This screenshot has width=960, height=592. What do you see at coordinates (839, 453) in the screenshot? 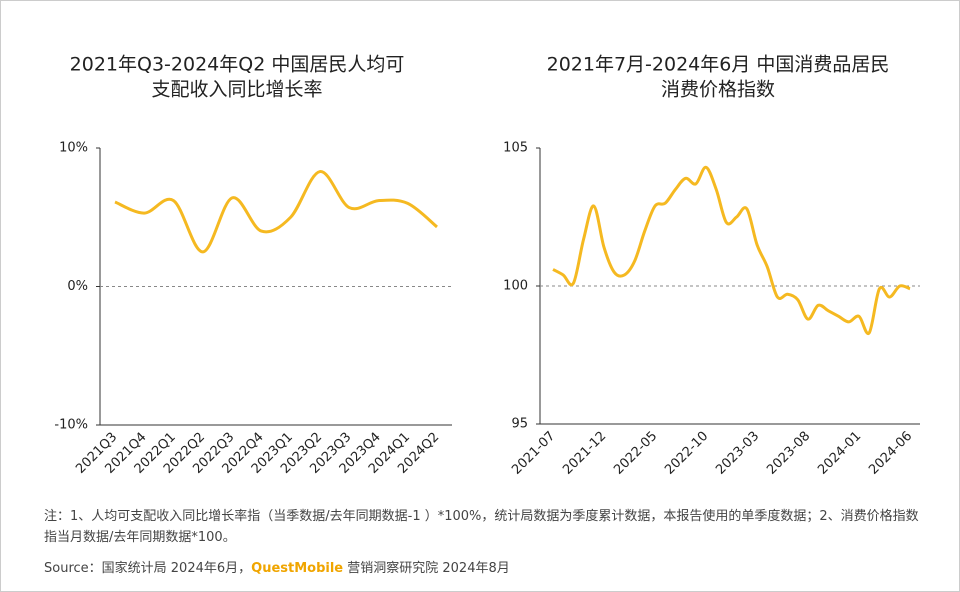
I see `x-tick-label: 2024-01` at bounding box center [839, 453].